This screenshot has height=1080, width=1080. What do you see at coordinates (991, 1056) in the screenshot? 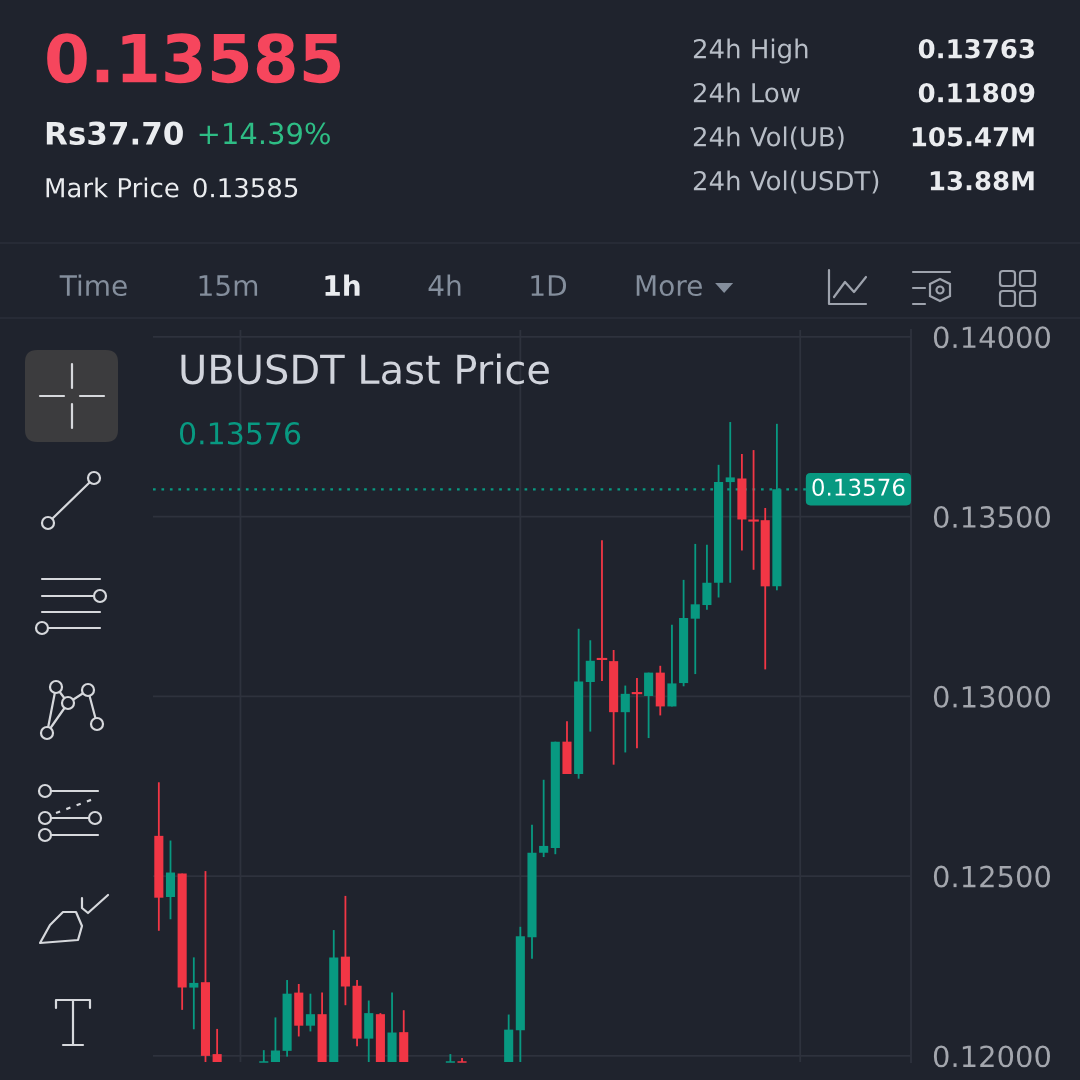
I see `y-tick-label: 0.12000` at bounding box center [991, 1056].